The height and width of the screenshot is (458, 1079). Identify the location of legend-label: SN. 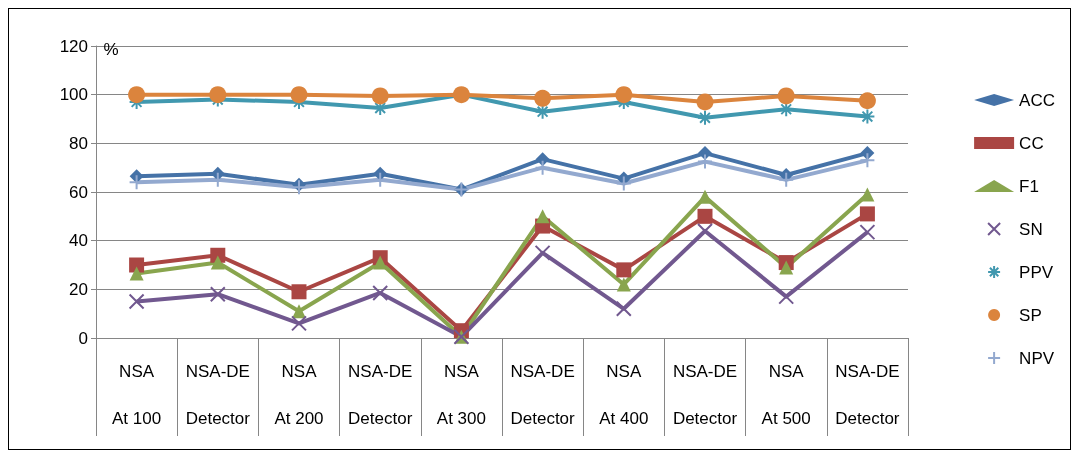
(1031, 229).